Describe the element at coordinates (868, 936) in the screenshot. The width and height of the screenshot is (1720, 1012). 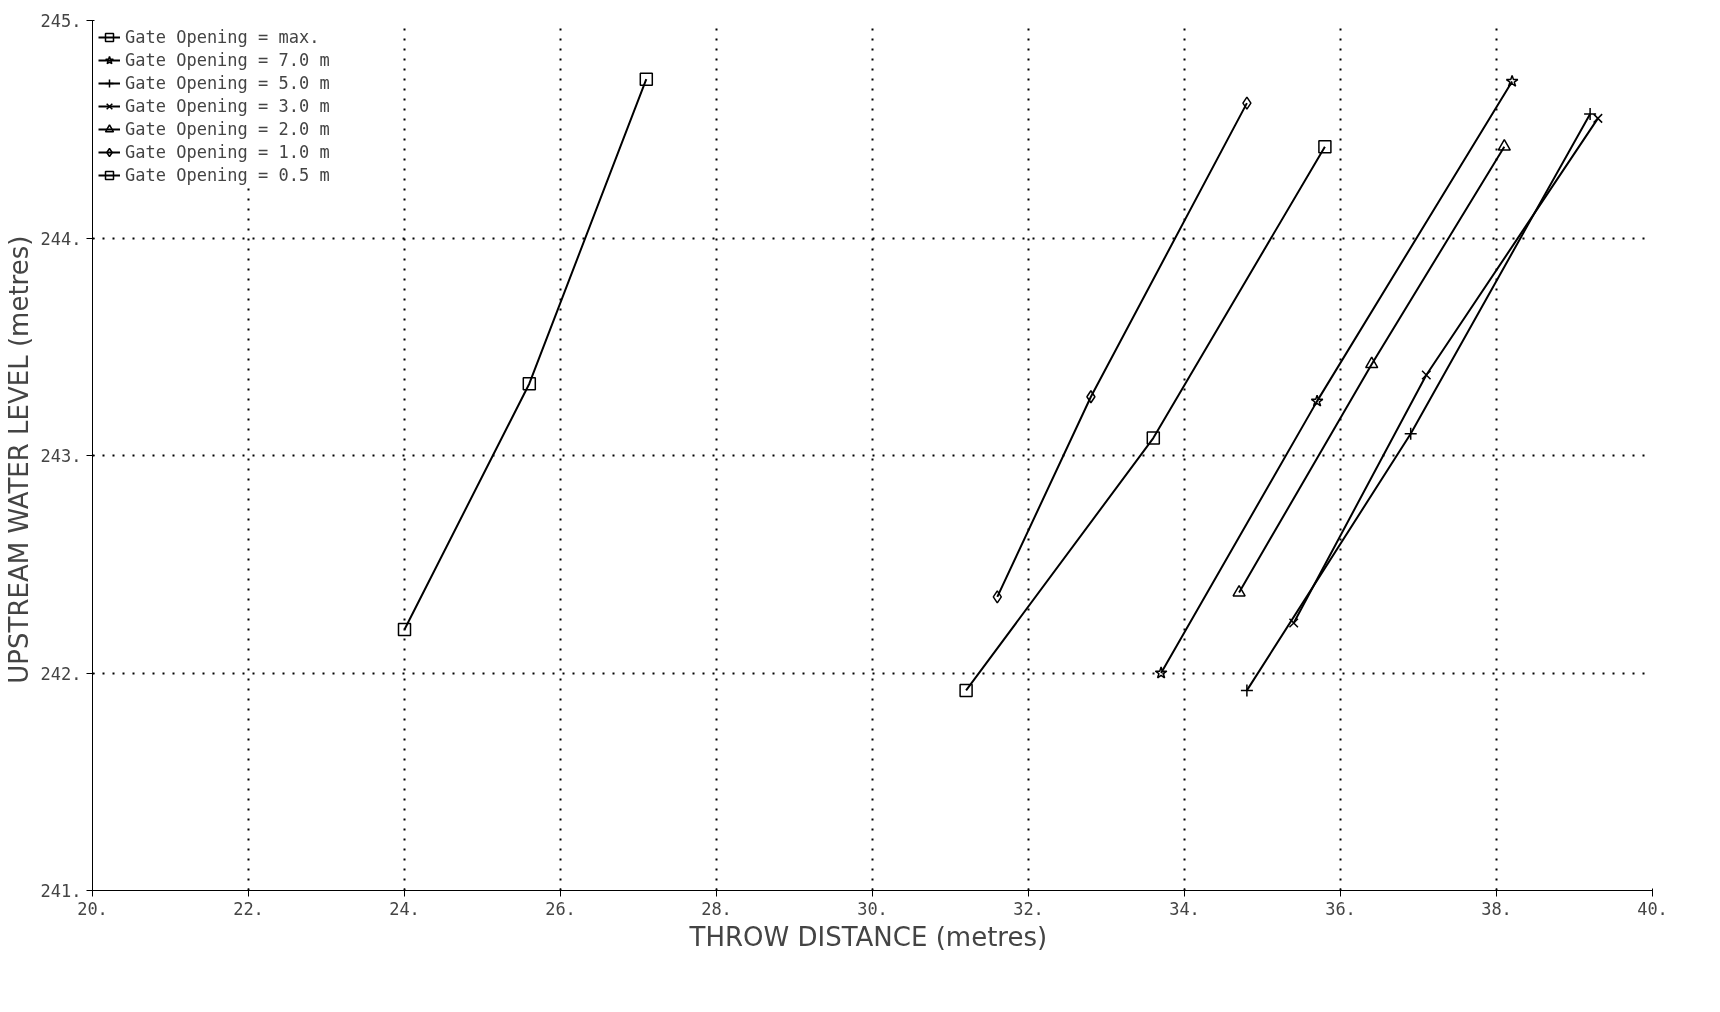
I see `x-axis-title: THROW DISTANCE (metres)` at that location.